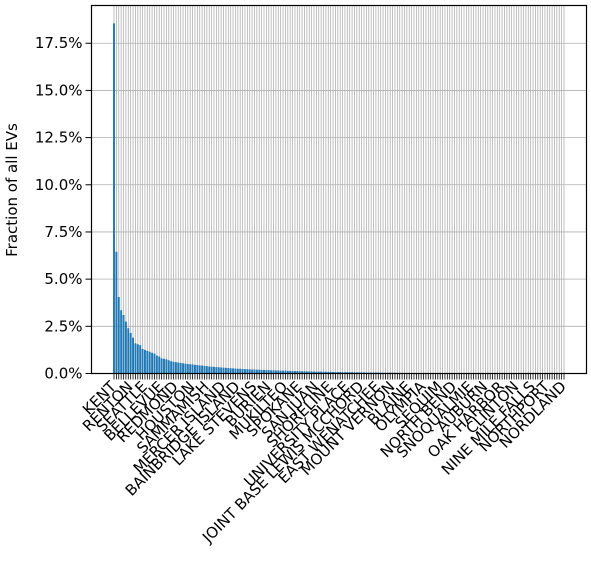 This screenshot has width=591, height=579. What do you see at coordinates (12, 190) in the screenshot?
I see `y-axis-label: Fraction of all EVs` at bounding box center [12, 190].